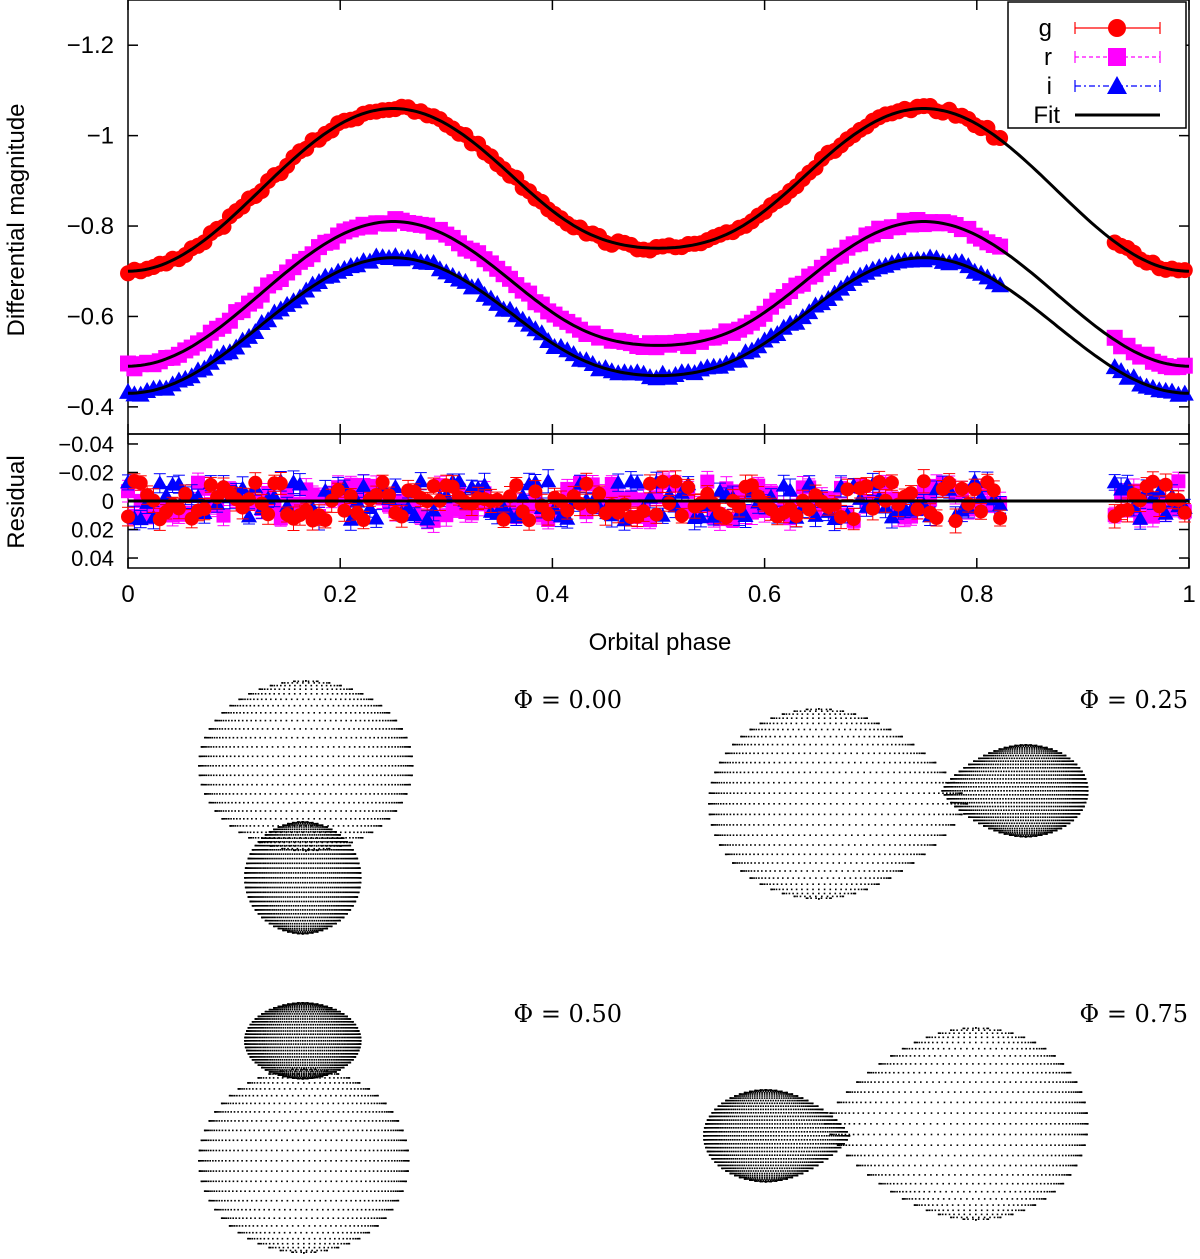  I want to click on series-r, so click(656, 294).